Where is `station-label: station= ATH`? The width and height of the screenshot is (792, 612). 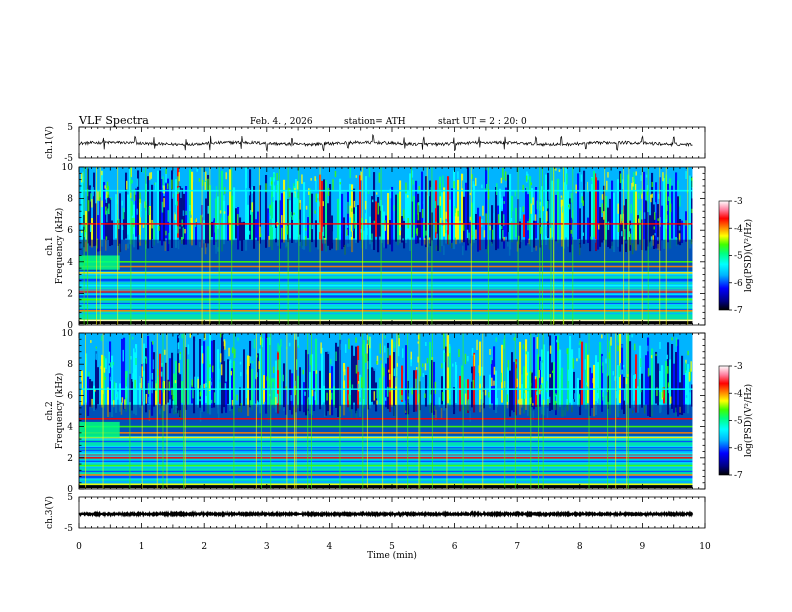
station-label: station= ATH is located at coordinates (375, 122).